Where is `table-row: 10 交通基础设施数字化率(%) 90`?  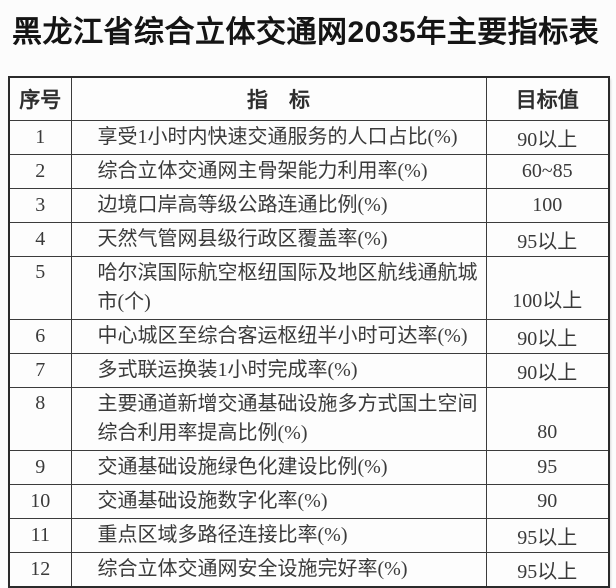
table-row: 10 交通基础设施数字化率(%) 90 is located at coordinates (309, 501).